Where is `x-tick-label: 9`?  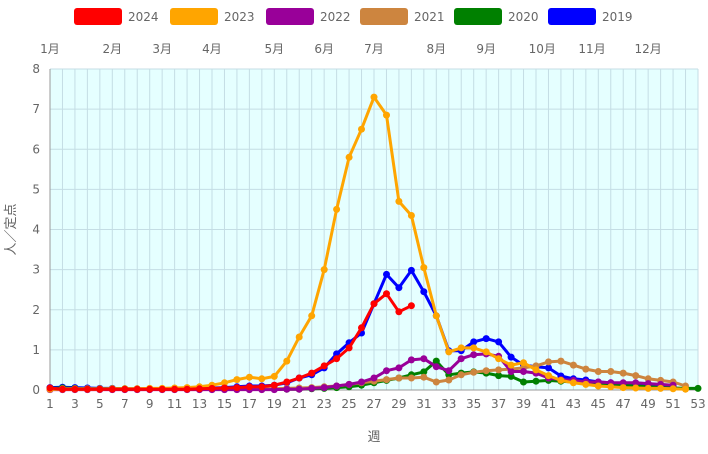
x-tick-label: 9 is located at coordinates (150, 404).